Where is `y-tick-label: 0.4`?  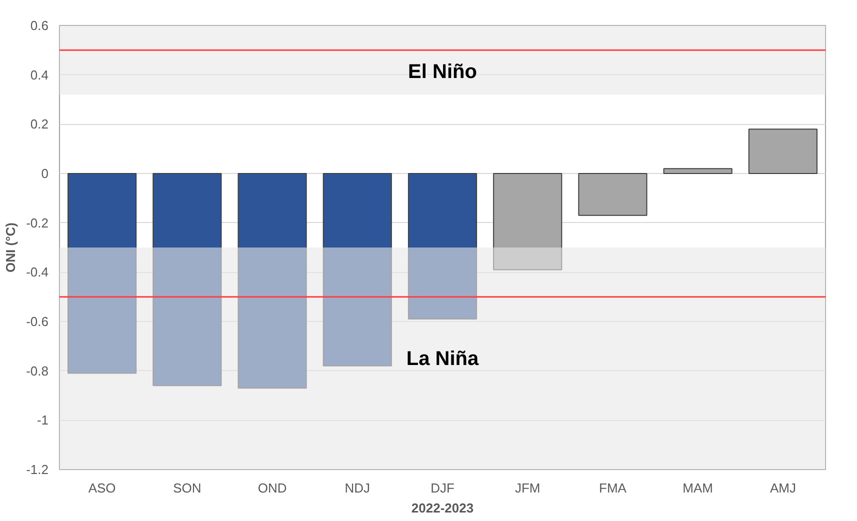 y-tick-label: 0.4 is located at coordinates (39, 74).